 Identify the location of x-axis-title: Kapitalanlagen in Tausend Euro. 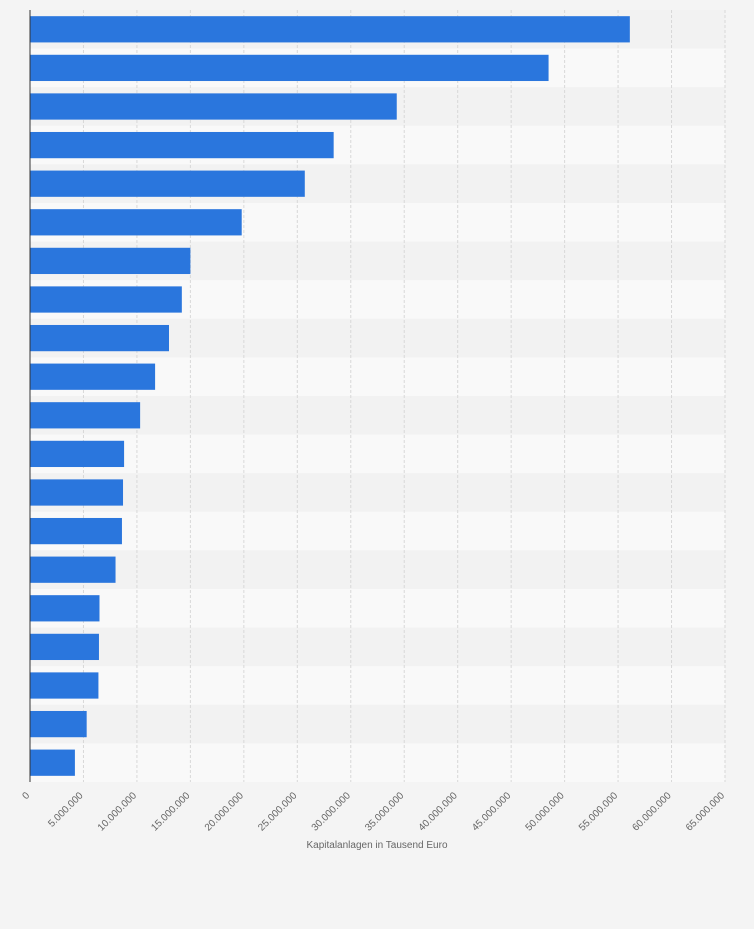
(376, 845).